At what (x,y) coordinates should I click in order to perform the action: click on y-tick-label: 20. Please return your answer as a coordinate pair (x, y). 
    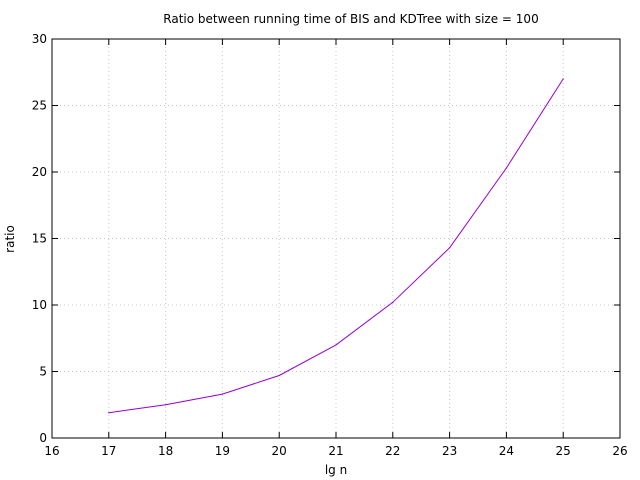
    Looking at the image, I should click on (39, 172).